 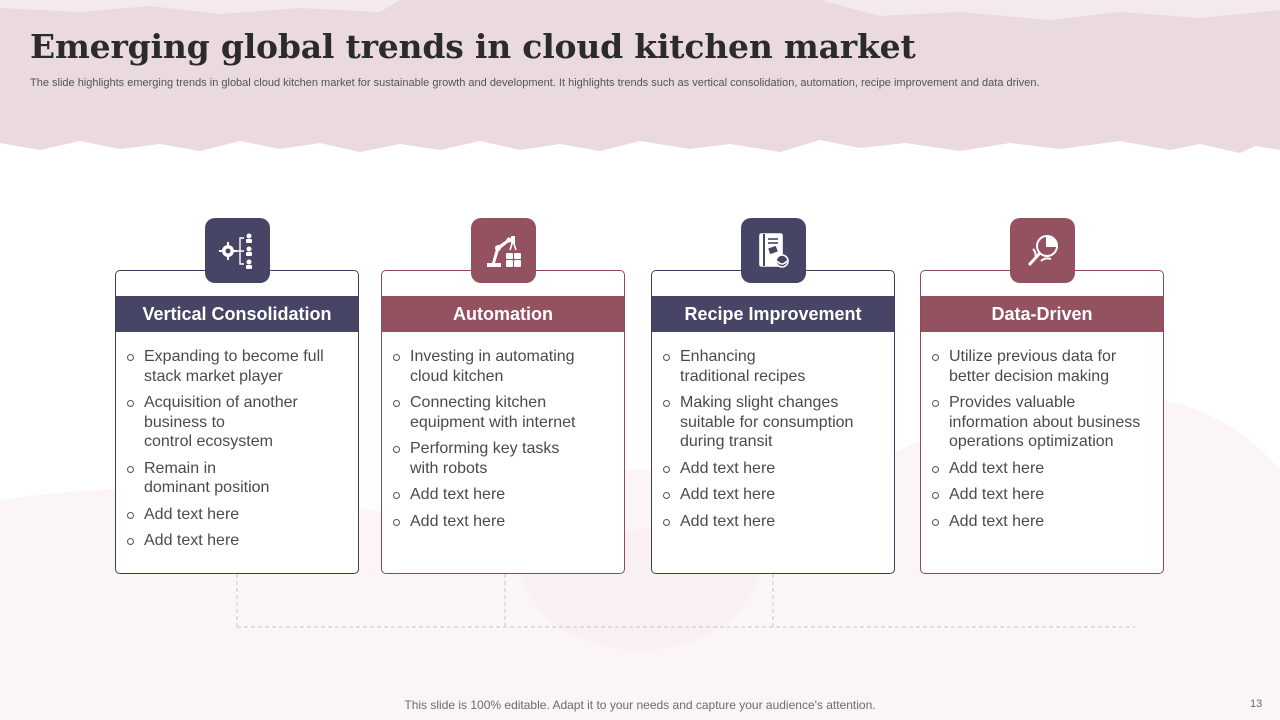 What do you see at coordinates (503, 314) in the screenshot?
I see `card-heading: Automation` at bounding box center [503, 314].